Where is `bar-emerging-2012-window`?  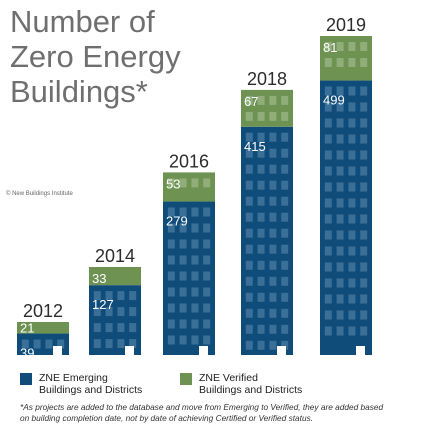
bar-emerging-2012-window is located at coordinates (25, 344).